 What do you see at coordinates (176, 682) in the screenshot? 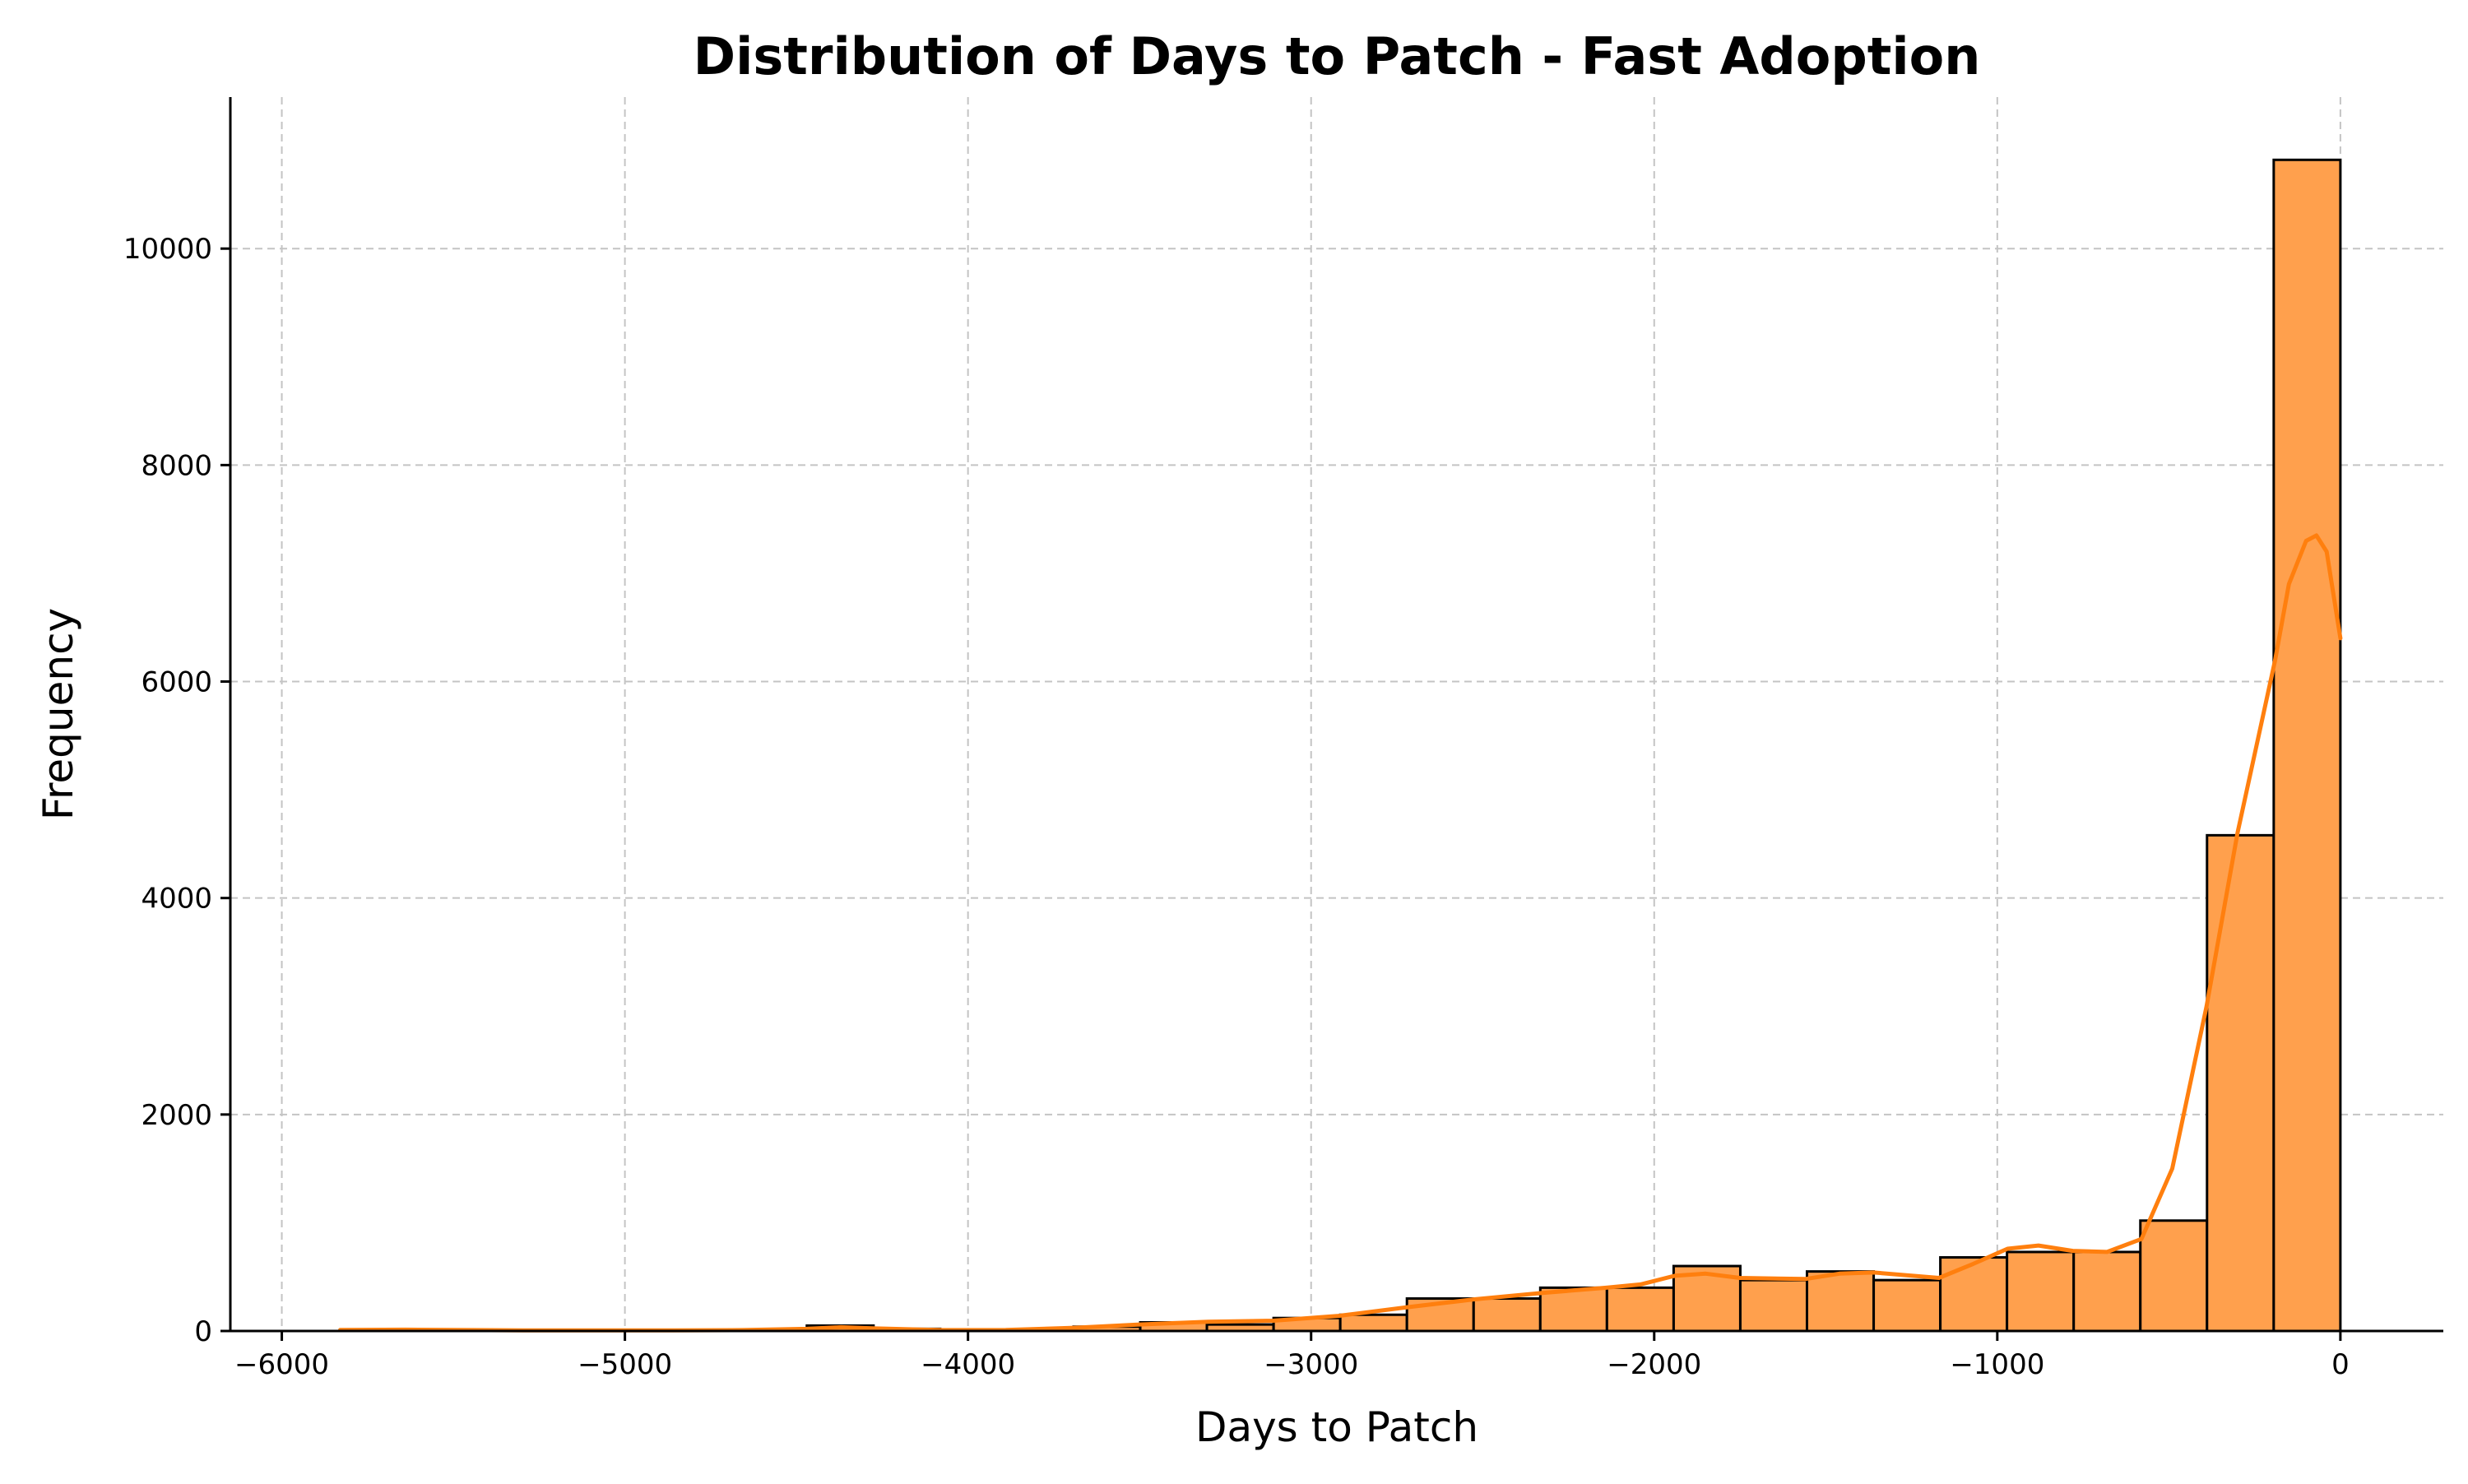
I see `y-tick-label: 6000` at bounding box center [176, 682].